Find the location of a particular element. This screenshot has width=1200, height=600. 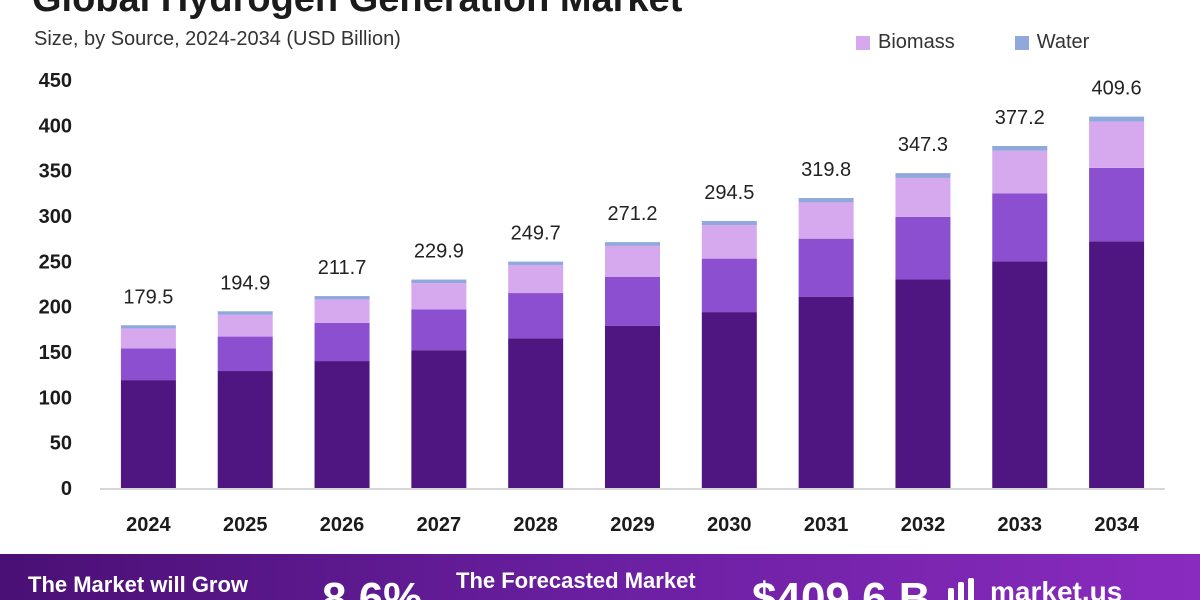

bar-total-label: 249.7 is located at coordinates (536, 234).